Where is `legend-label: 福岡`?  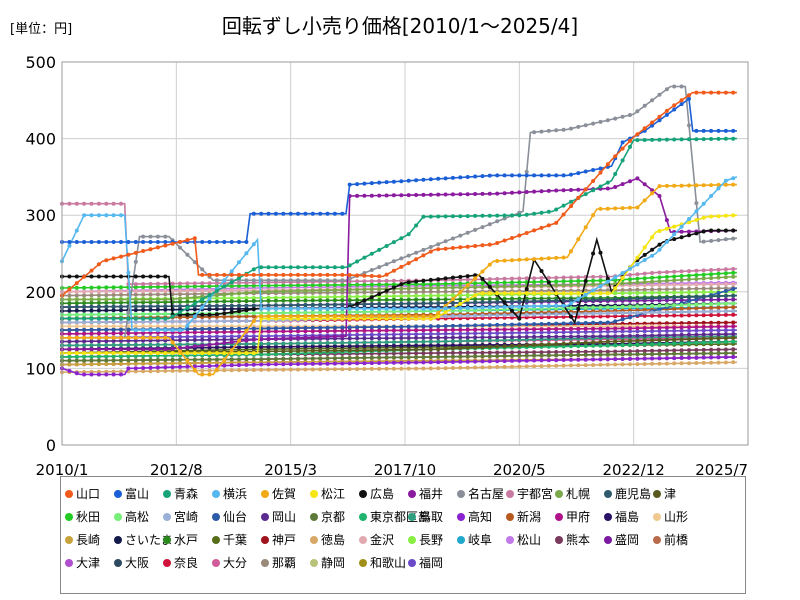 legend-label: 福岡 is located at coordinates (431, 563).